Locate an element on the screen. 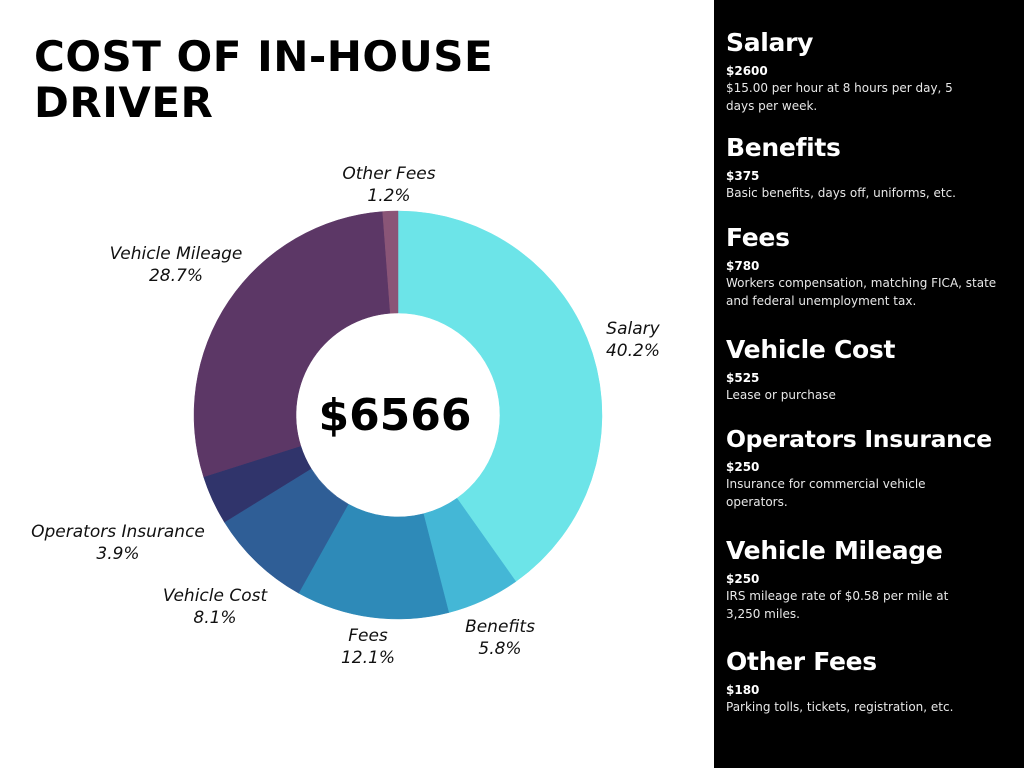 This screenshot has width=1024, height=768. item-amount: $780 is located at coordinates (743, 266).